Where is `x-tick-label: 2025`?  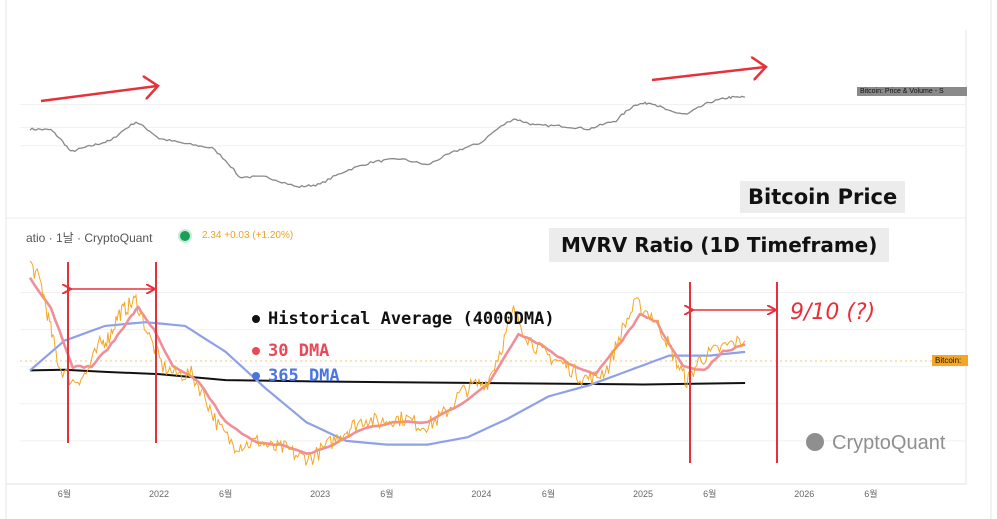 x-tick-label: 2025 is located at coordinates (643, 494).